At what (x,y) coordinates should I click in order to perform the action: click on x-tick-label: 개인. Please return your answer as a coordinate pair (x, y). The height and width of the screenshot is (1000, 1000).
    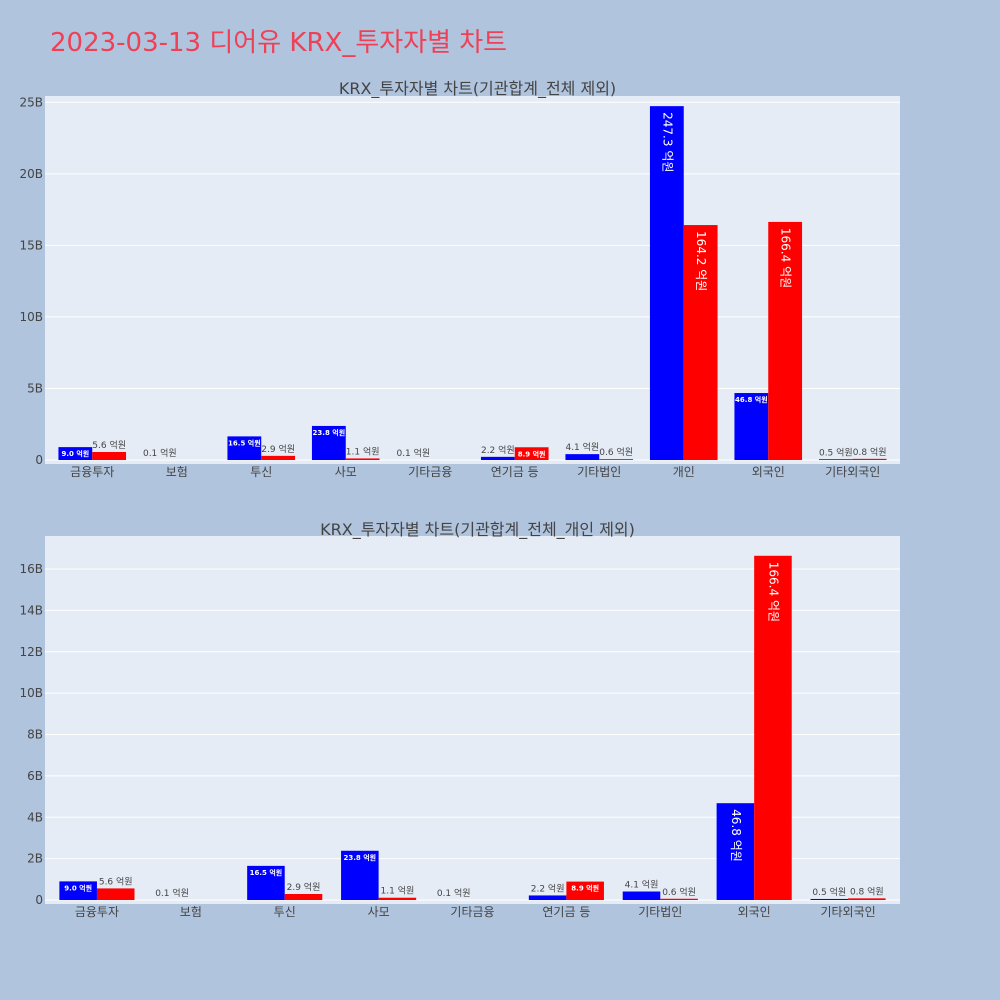
    Looking at the image, I should click on (684, 472).